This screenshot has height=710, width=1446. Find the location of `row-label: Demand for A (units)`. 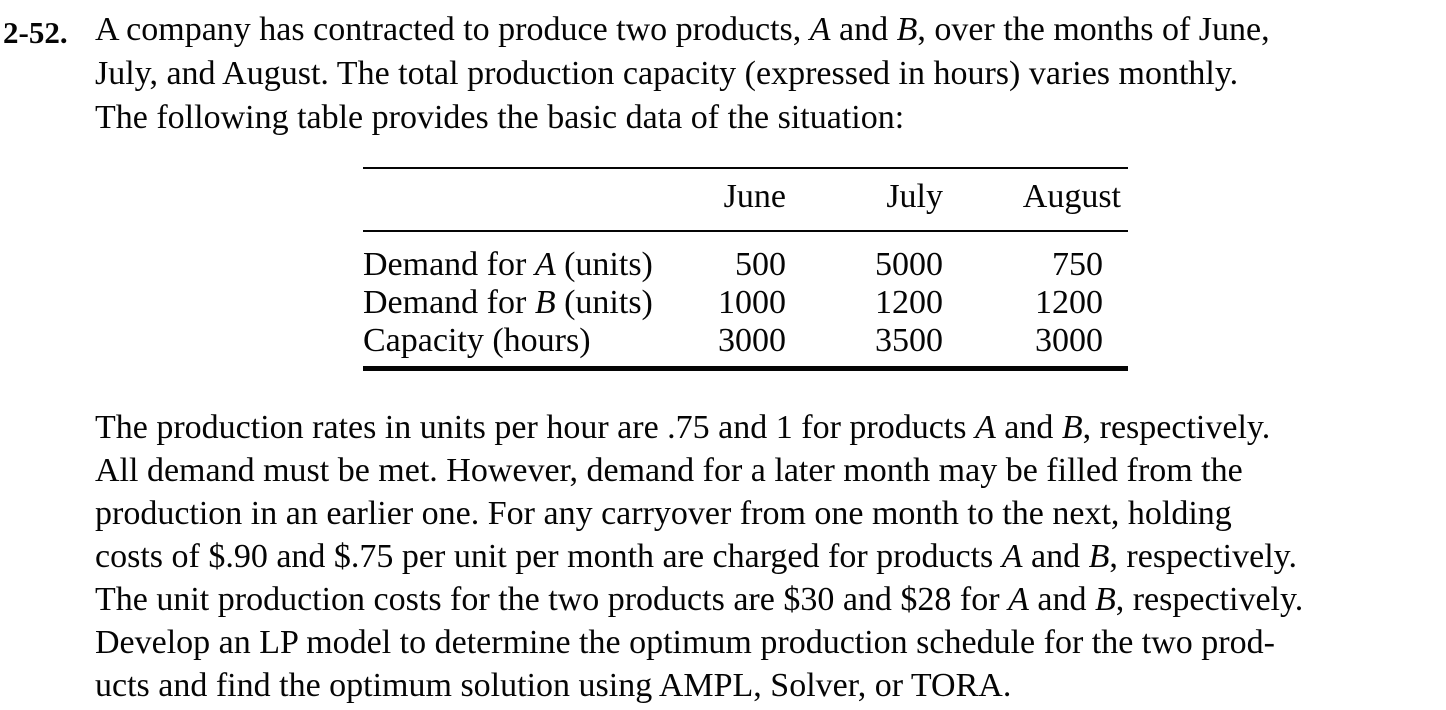

row-label: Demand for A (units) is located at coordinates (508, 265).